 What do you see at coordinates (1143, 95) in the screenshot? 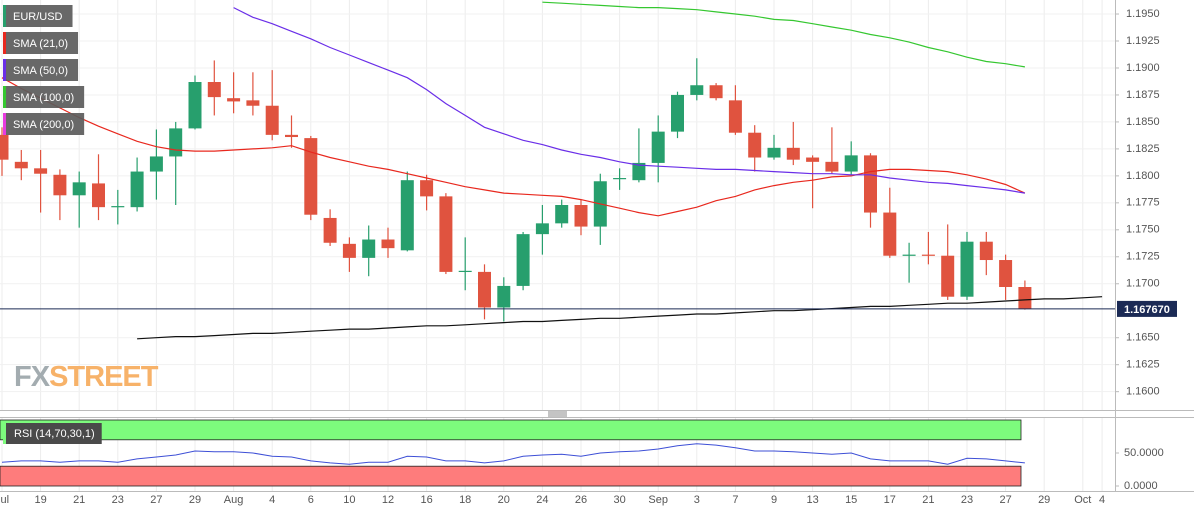
I see `y-tick-label: 1.1875` at bounding box center [1143, 95].